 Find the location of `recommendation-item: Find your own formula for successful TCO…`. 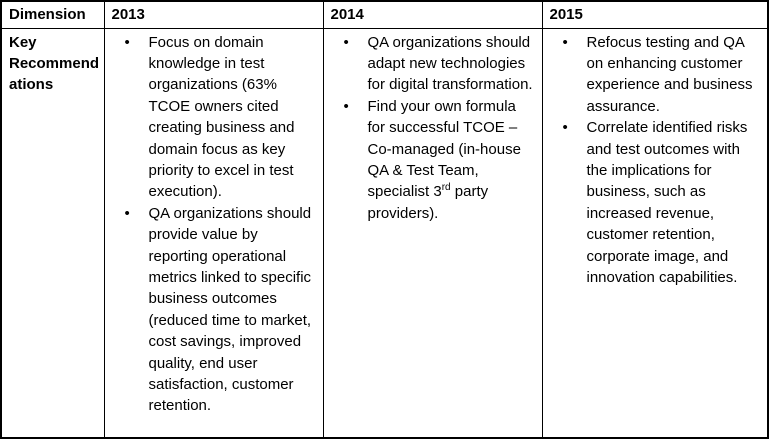

recommendation-item: Find your own formula for successful TCO… is located at coordinates (433, 160).